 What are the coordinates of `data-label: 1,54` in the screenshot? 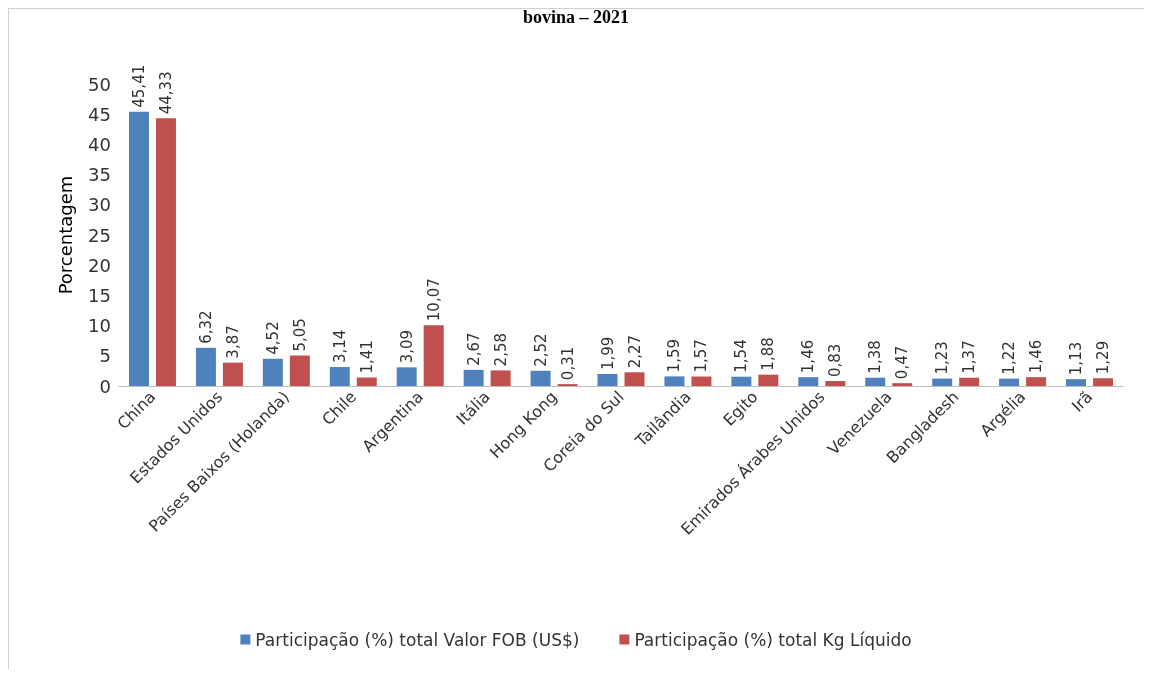 It's located at (741, 356).